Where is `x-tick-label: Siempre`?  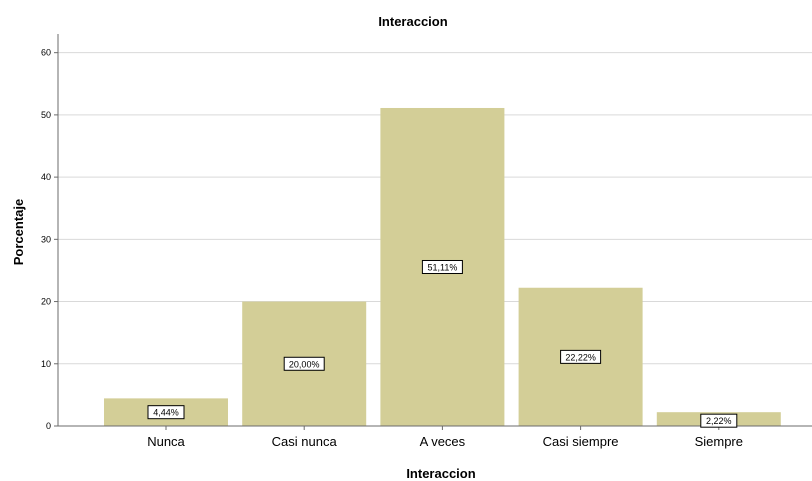 x-tick-label: Siempre is located at coordinates (719, 441).